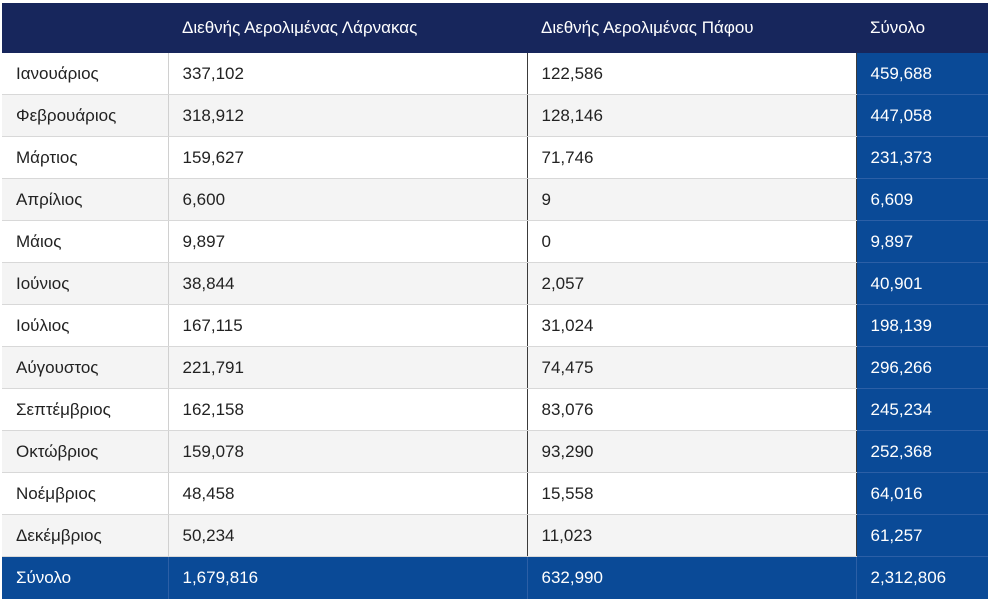 The height and width of the screenshot is (607, 990). Describe the element at coordinates (85, 451) in the screenshot. I see `month-cell: Οκτώβριος` at that location.